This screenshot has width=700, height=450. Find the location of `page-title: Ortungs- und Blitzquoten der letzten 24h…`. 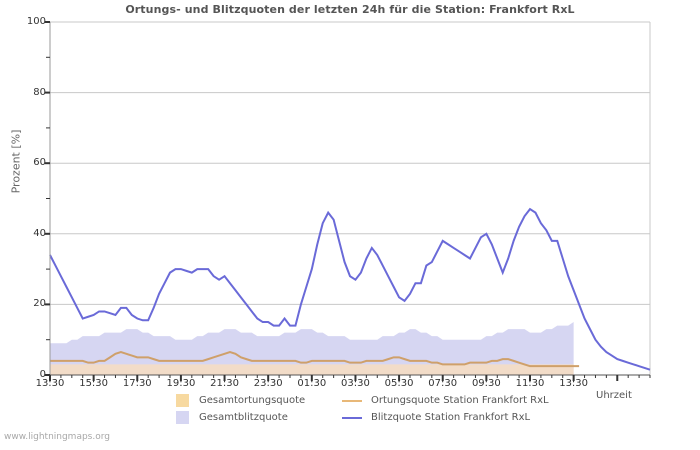

page-title: Ortungs- und Blitzquoten der letzten 24h… is located at coordinates (350, 9).